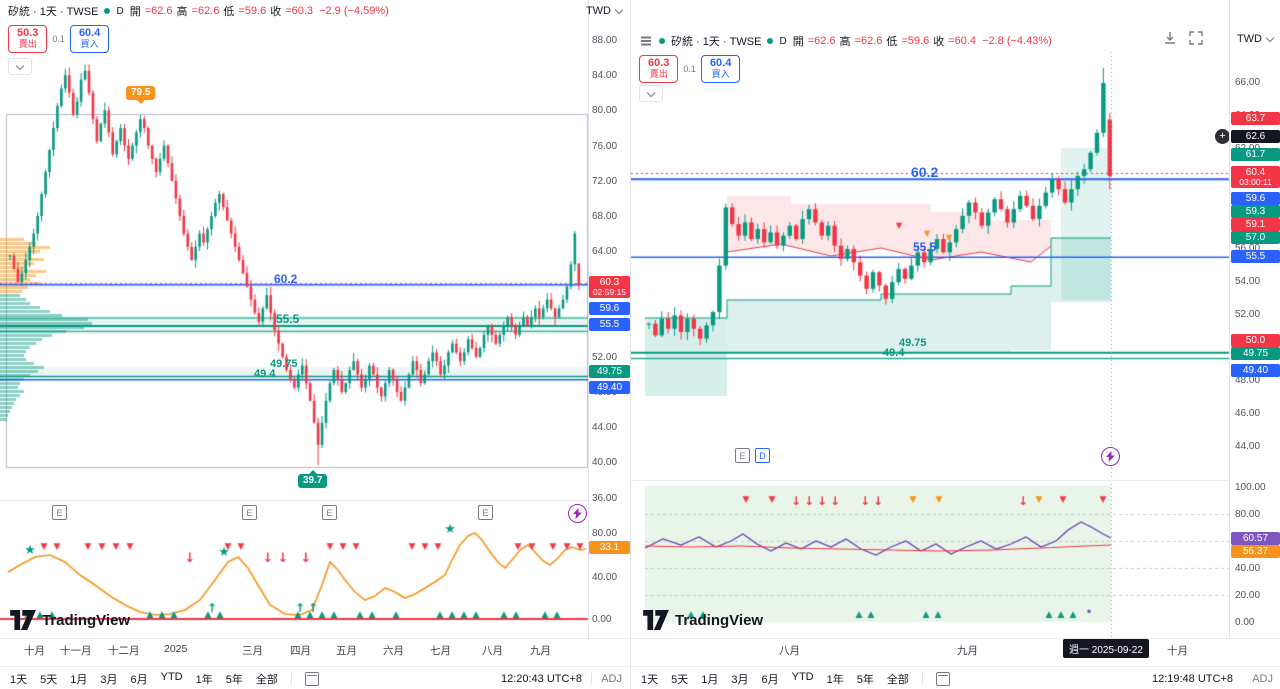  Describe the element at coordinates (1196, 38) in the screenshot. I see `fullscreen-icon` at that location.